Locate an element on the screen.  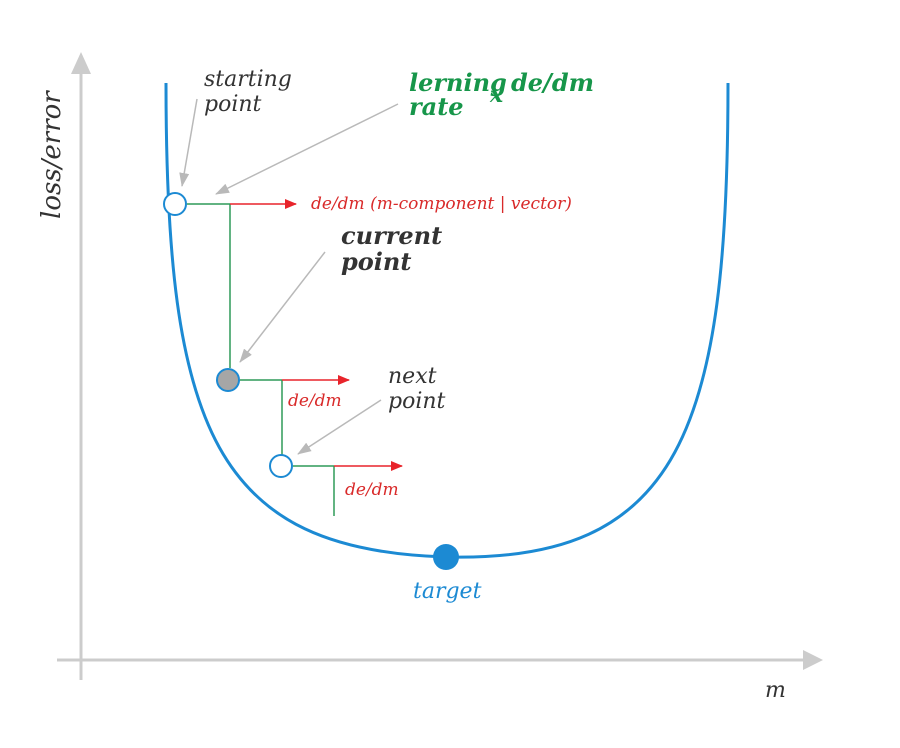
gradient-label-3: de/dm is located at coordinates (372, 490).